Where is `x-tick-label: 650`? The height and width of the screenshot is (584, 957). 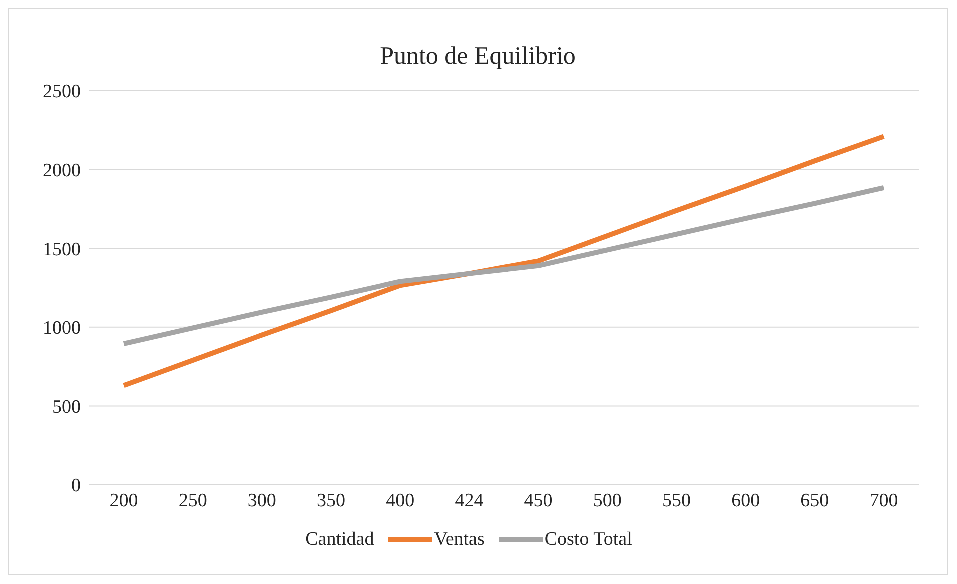 x-tick-label: 650 is located at coordinates (815, 501).